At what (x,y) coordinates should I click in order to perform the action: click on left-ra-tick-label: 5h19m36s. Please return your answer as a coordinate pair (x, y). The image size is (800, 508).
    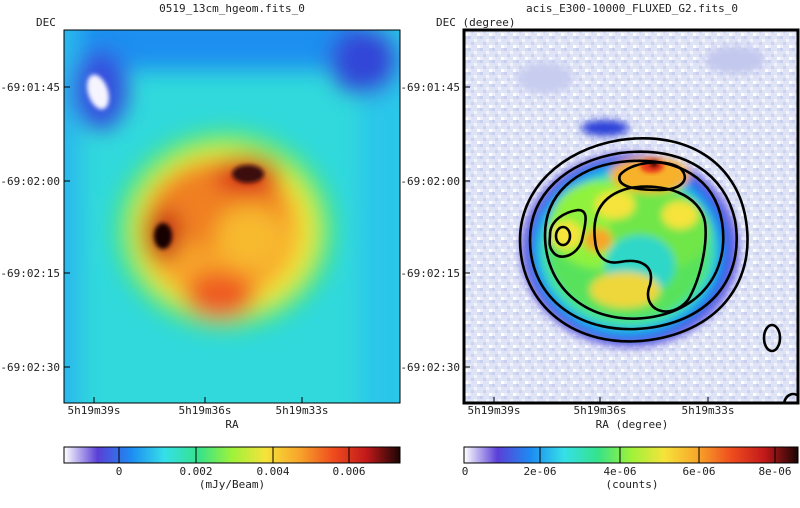
    Looking at the image, I should click on (205, 410).